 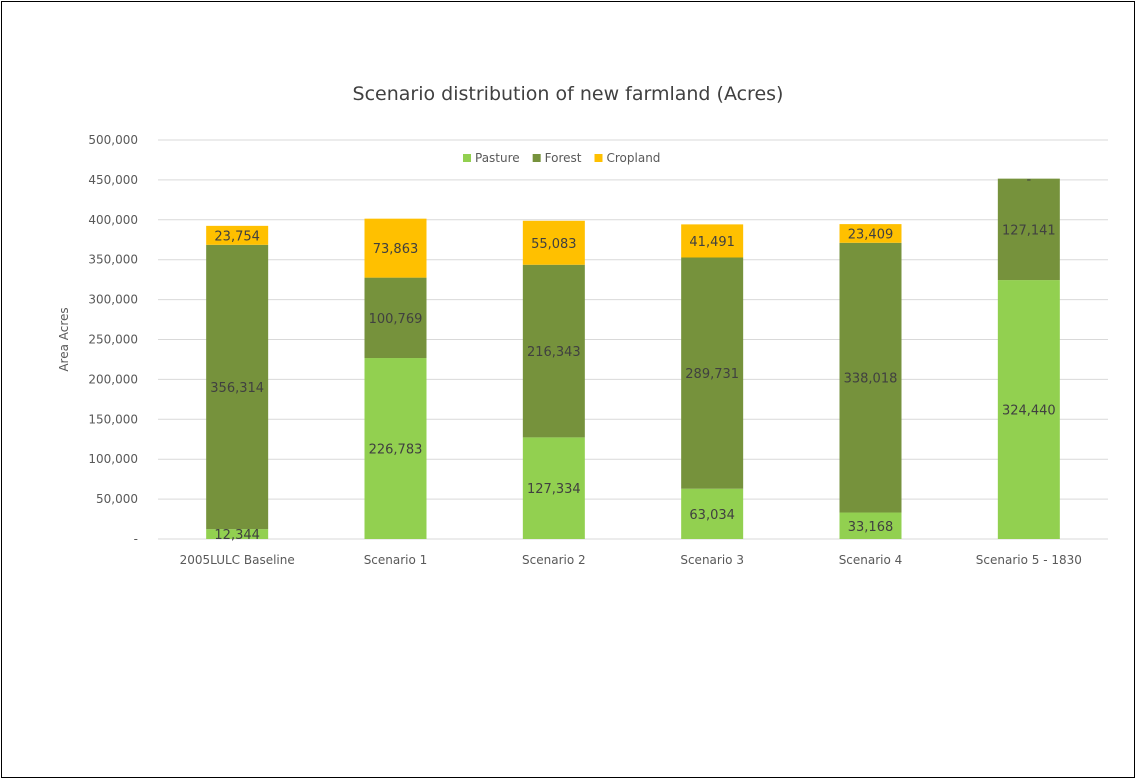 I want to click on data-label: 324,440, so click(x=1029, y=411).